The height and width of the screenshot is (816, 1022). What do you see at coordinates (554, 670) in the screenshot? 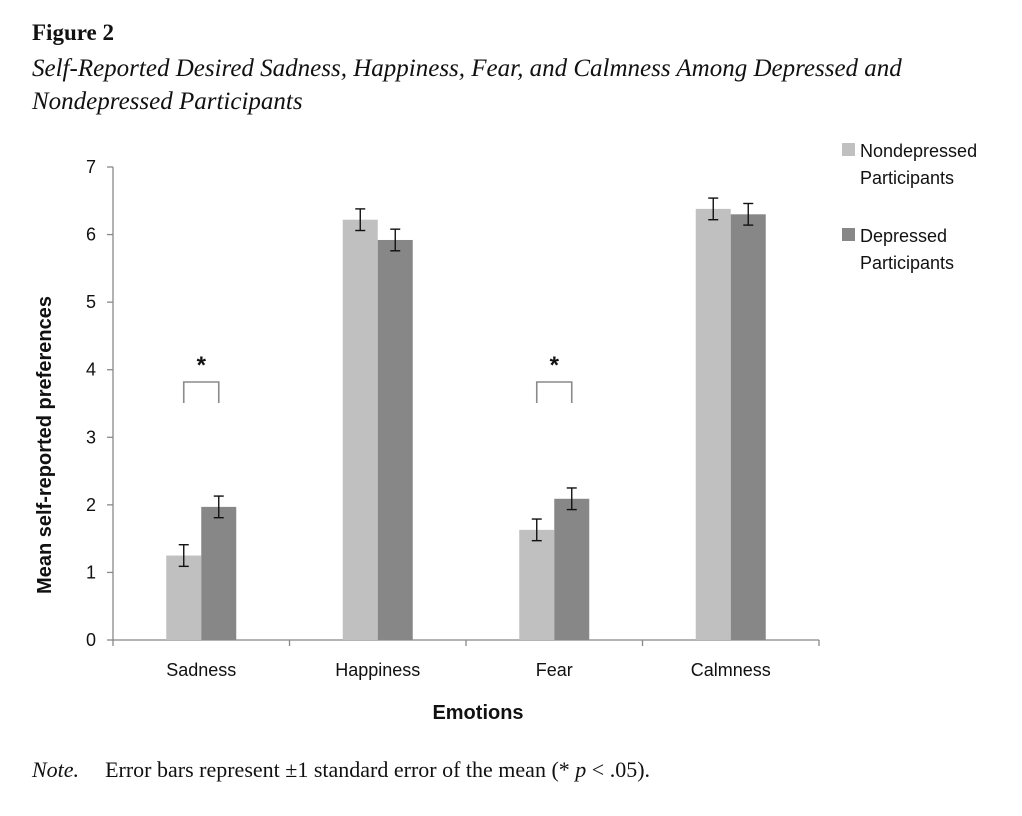
I see `x-tick-label: Fear` at bounding box center [554, 670].